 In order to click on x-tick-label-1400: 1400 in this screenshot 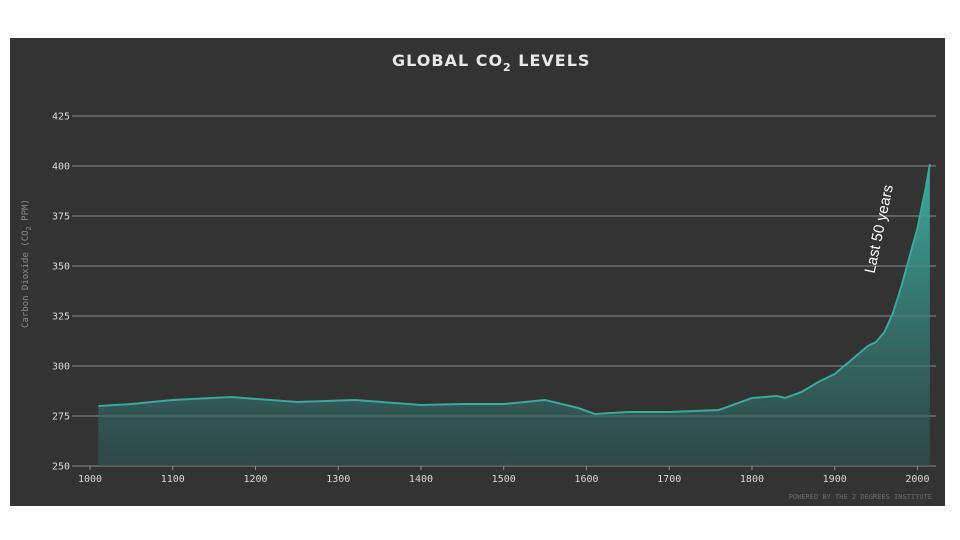, I will do `click(421, 479)`.